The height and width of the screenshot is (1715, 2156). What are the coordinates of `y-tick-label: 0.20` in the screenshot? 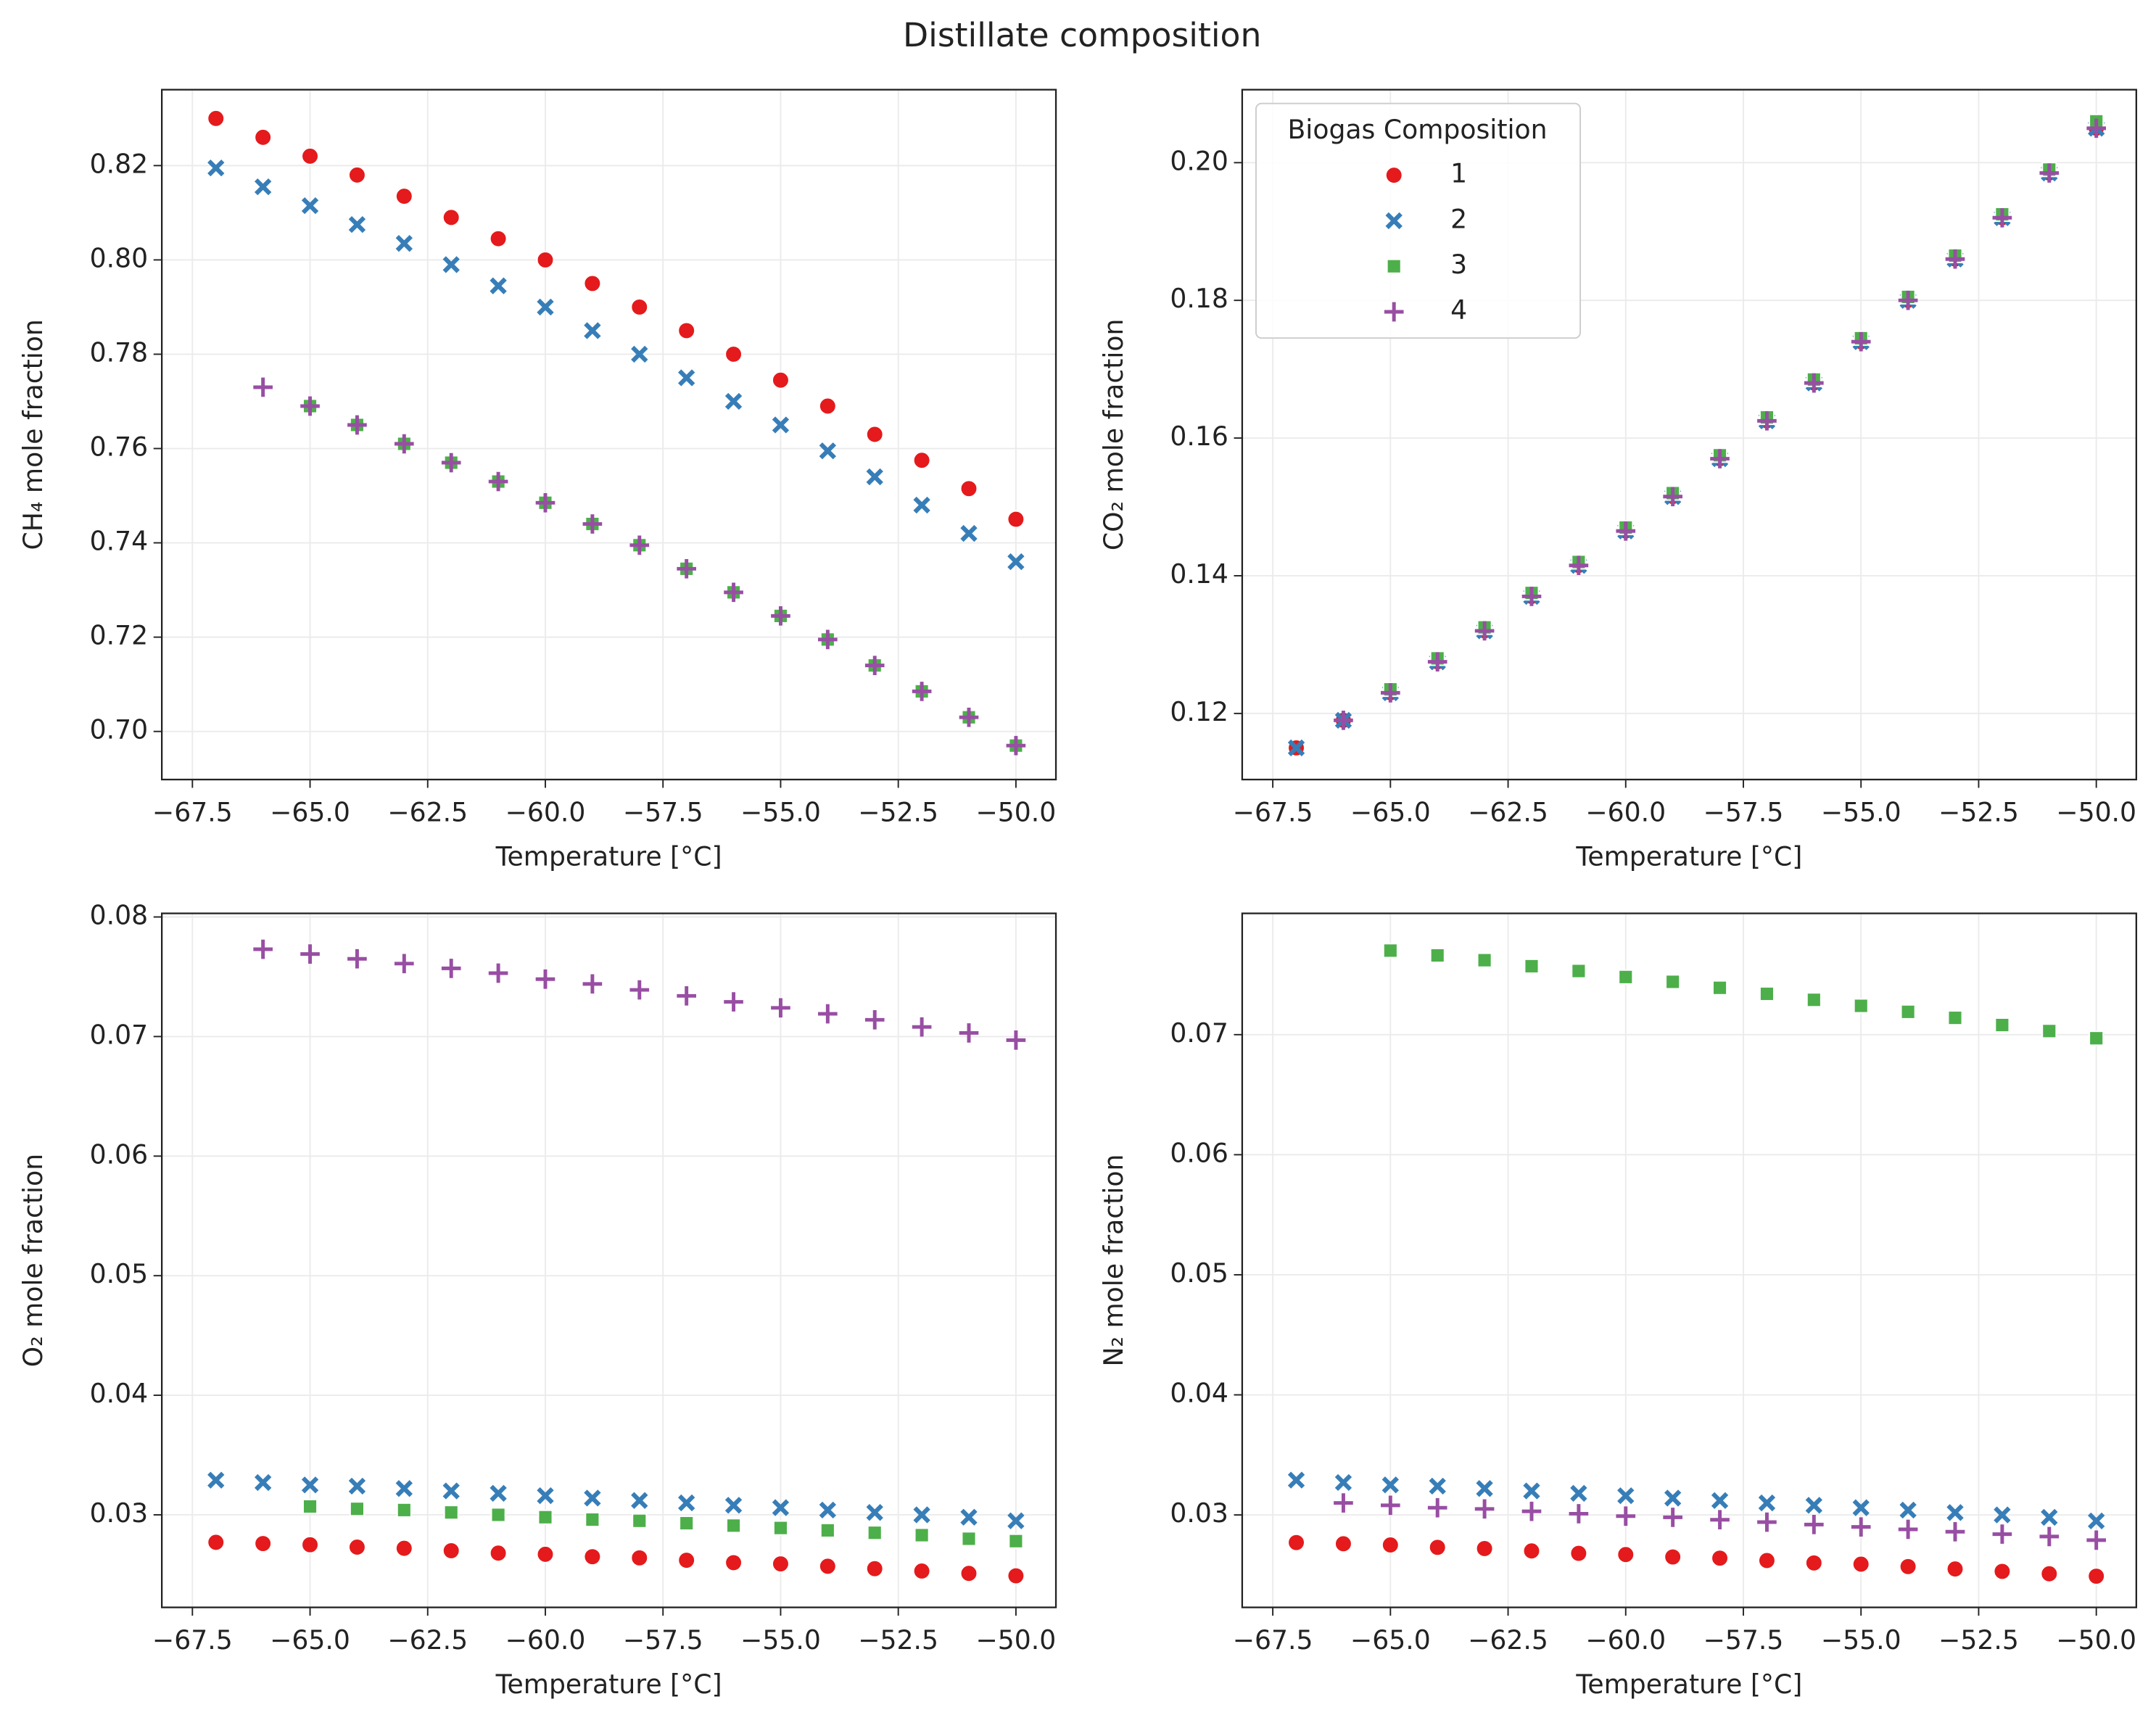 It's located at (1199, 160).